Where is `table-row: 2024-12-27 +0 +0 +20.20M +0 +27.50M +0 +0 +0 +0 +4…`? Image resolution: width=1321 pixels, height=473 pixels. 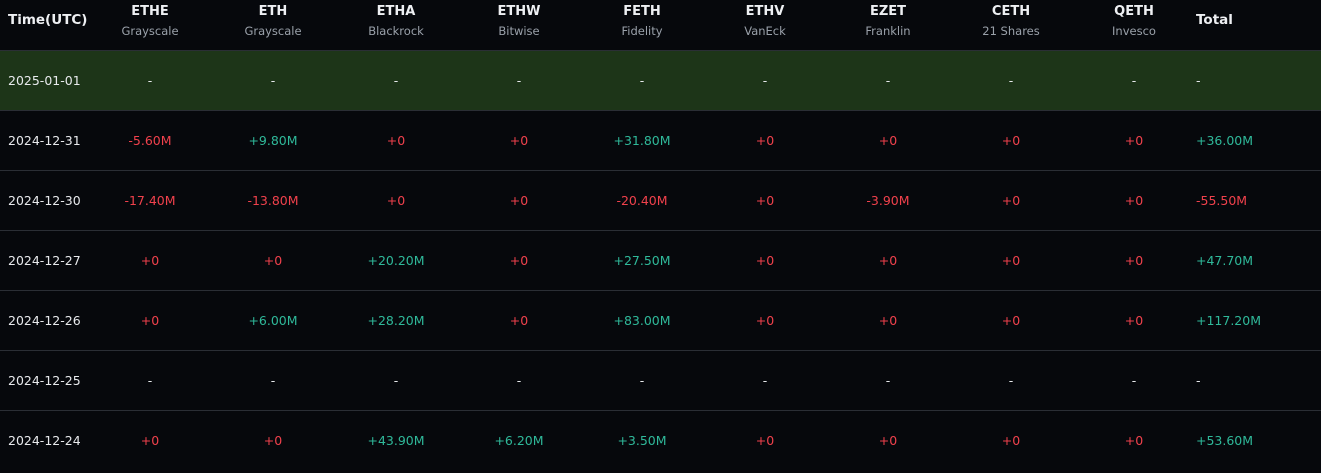 table-row: 2024-12-27 +0 +0 +20.20M +0 +27.50M +0 +0 +0 +0 +4… is located at coordinates (660, 260).